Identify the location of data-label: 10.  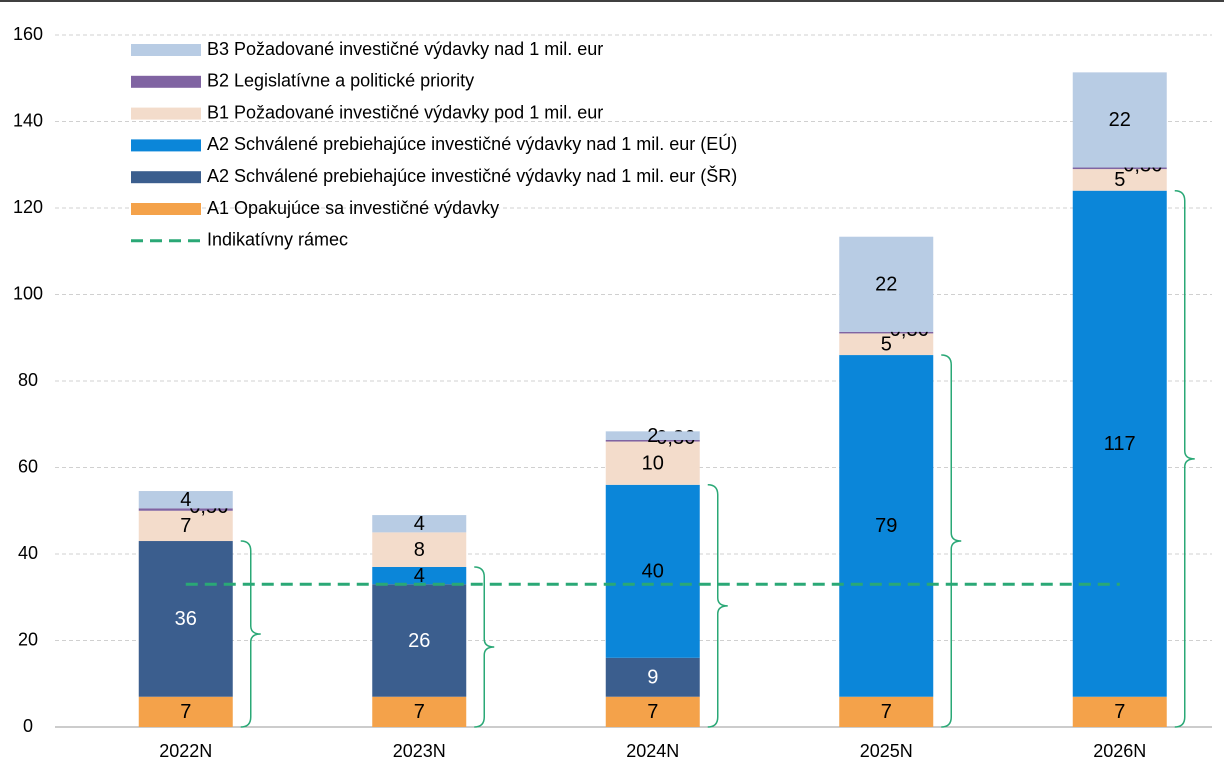
(653, 463).